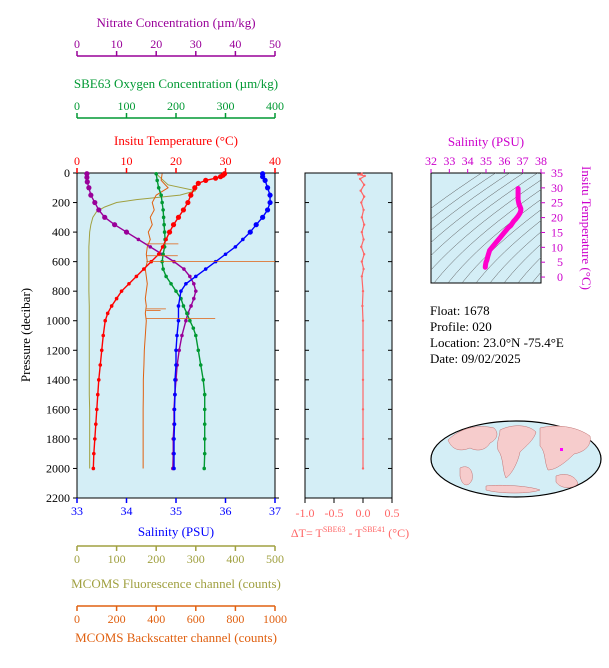 This screenshot has height=668, width=609. Describe the element at coordinates (176, 83) in the screenshot. I see `oxygen-axis-label: SBE63 Oxygen Concentration (µm/kg)` at that location.